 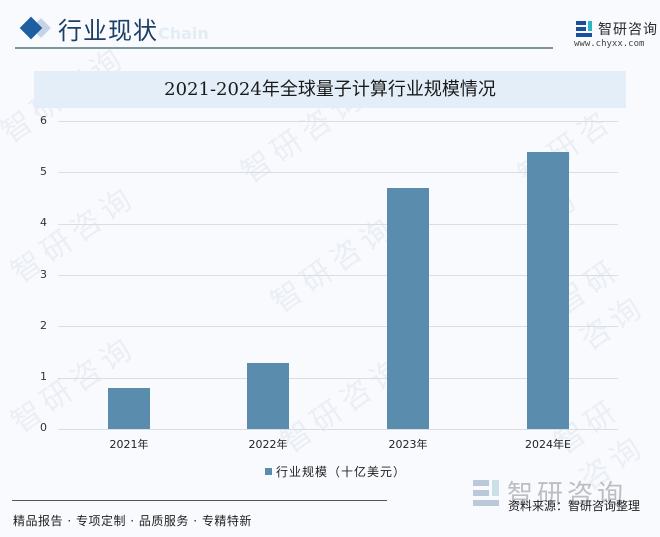 I want to click on chart-legend: 行业规模（十亿美元）, so click(x=335, y=471).